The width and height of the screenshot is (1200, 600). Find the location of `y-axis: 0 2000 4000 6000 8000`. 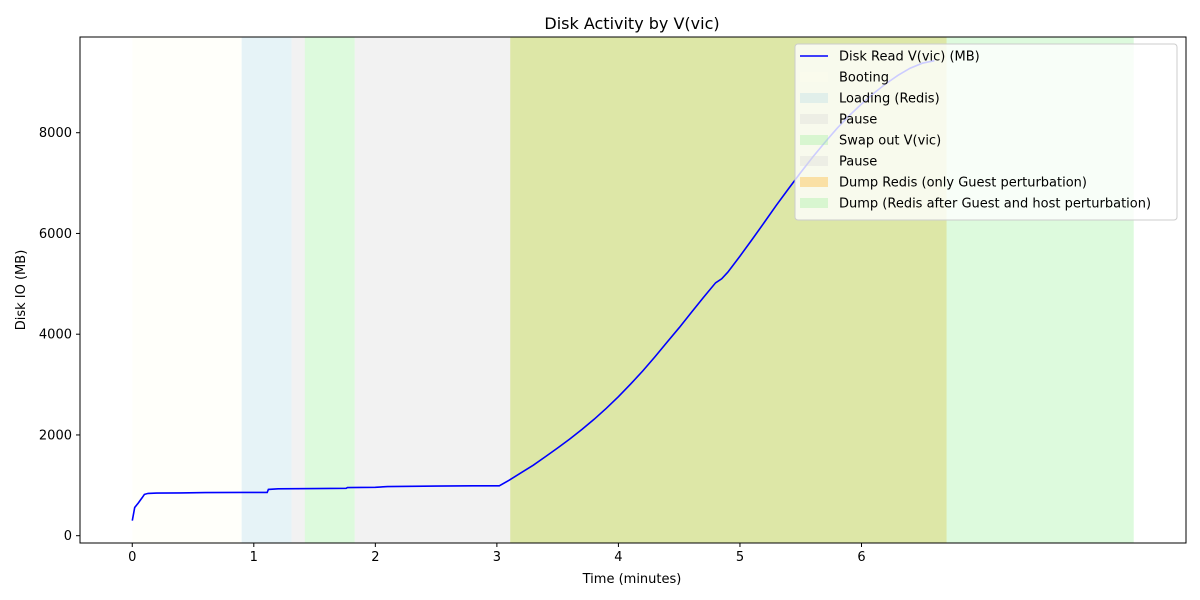

y-axis: 0 2000 4000 6000 8000 is located at coordinates (59, 335).